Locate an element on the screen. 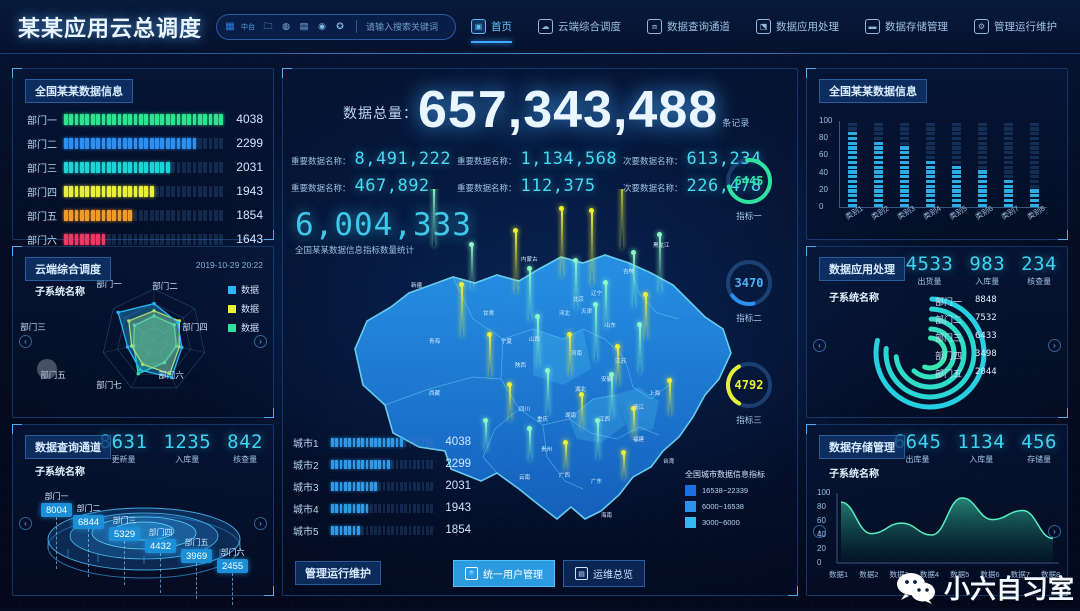 The image size is (1080, 611). nav-item-data-storage: ▬ 数据存储管理 is located at coordinates (906, 27).